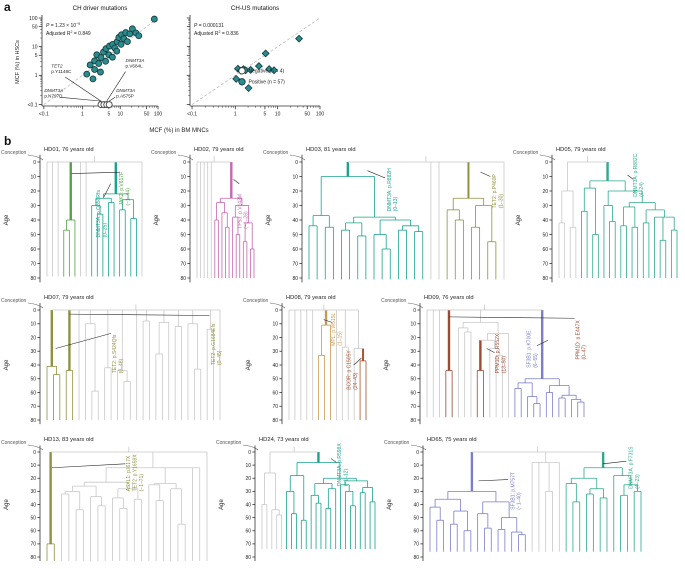  I want to click on svg-text: DNMT3A: p.R882H, so click(390, 189).